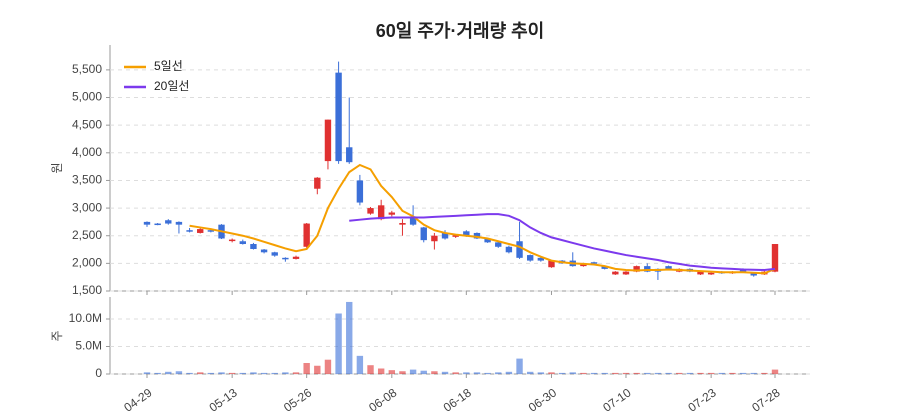 This screenshot has height=420, width=900. Describe the element at coordinates (88, 346) in the screenshot. I see `volume-tick-label: 5.0M` at that location.